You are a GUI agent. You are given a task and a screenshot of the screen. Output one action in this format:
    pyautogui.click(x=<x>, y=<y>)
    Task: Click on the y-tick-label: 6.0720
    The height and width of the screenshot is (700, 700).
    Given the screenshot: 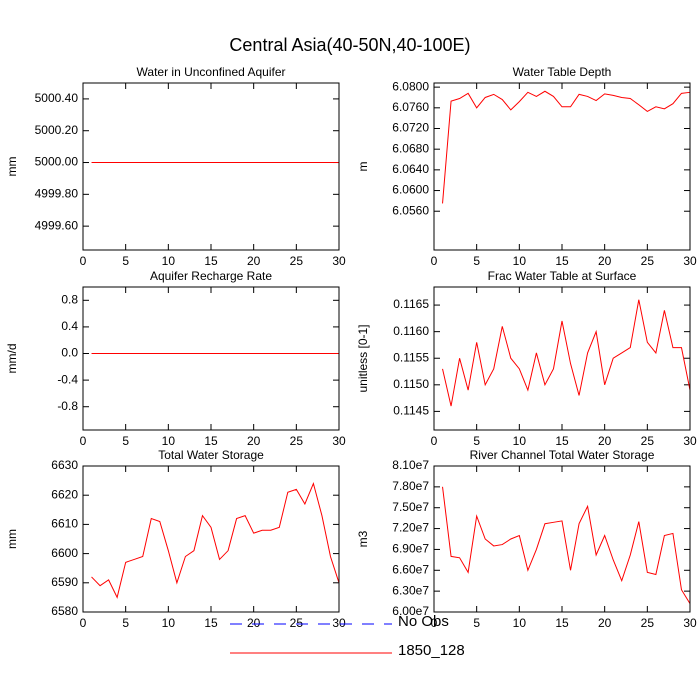 What is the action you would take?
    pyautogui.click(x=410, y=128)
    